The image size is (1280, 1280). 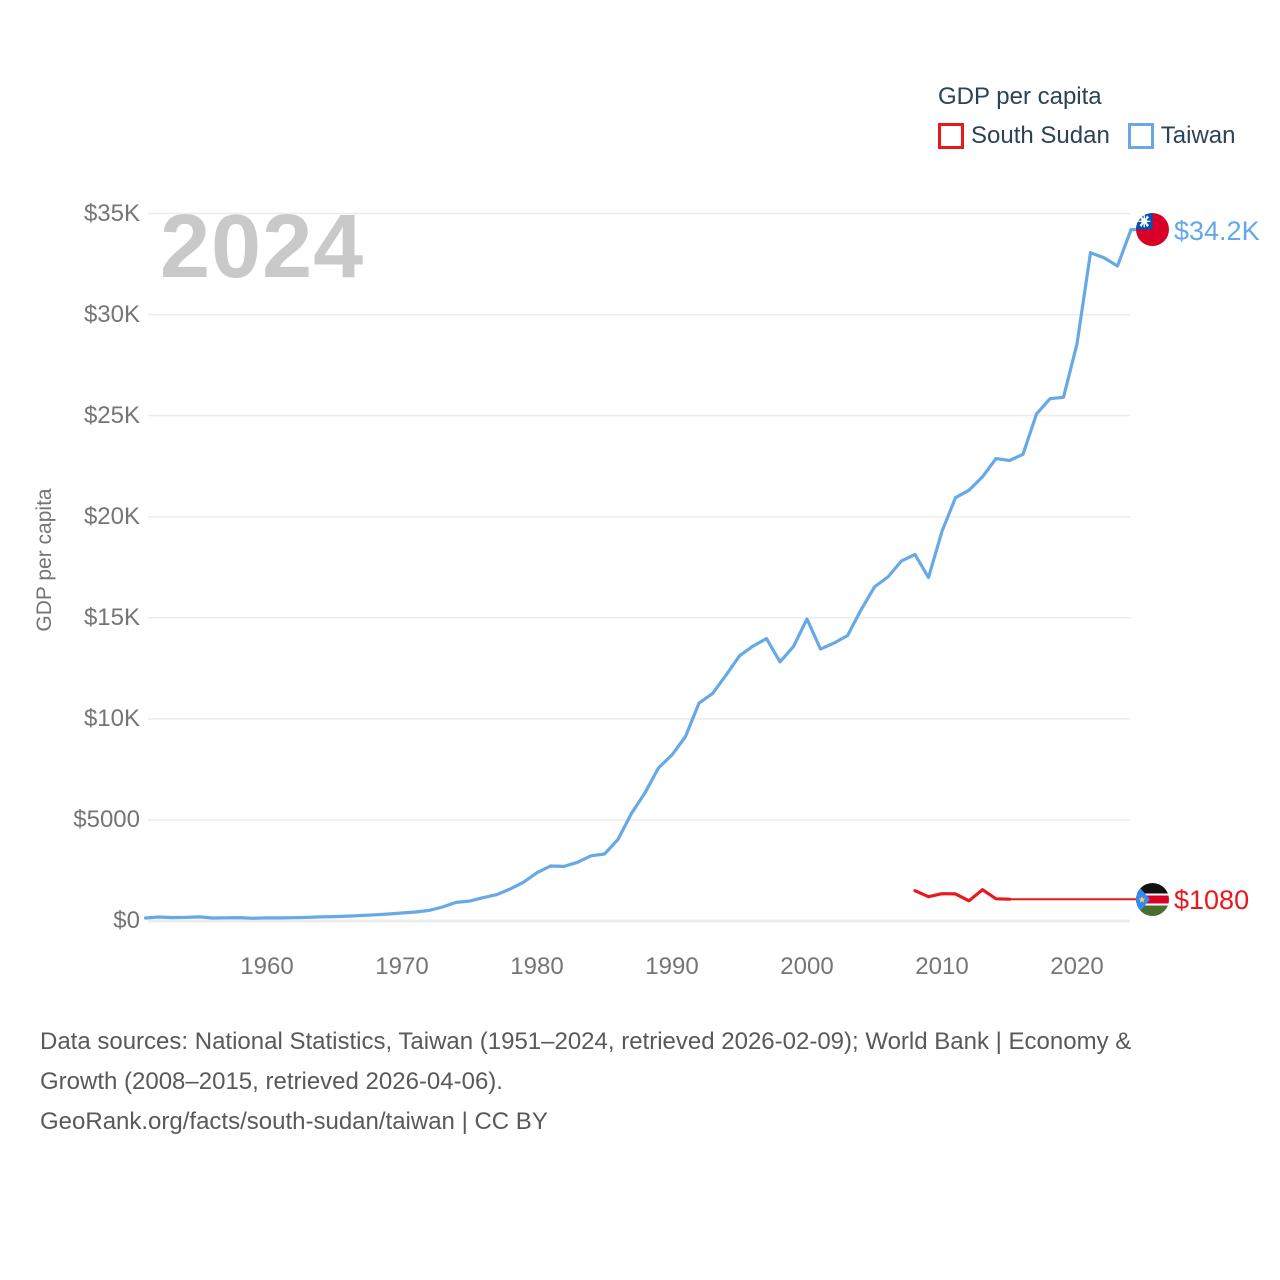 What do you see at coordinates (962, 895) in the screenshot?
I see `south-sudan-line` at bounding box center [962, 895].